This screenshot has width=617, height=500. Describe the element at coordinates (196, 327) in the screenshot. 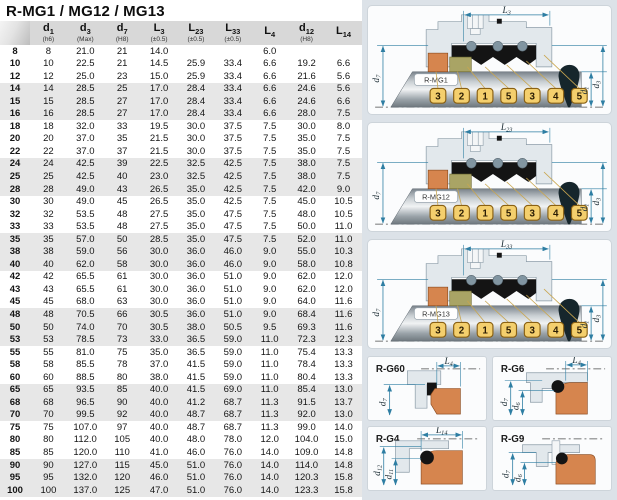

I see `table-cell: 38.0` at that location.